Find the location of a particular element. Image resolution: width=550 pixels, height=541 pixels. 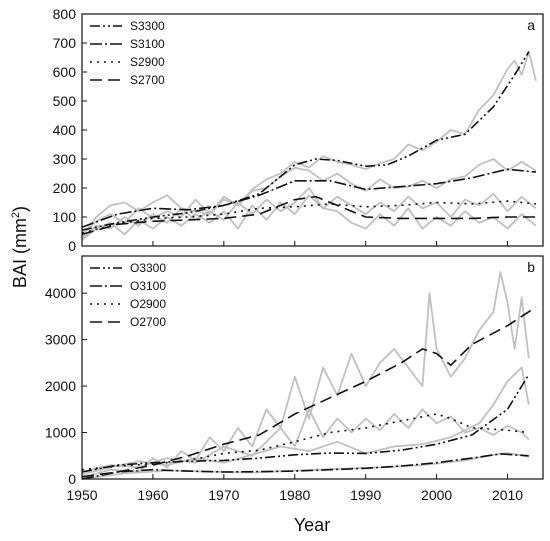

panel-b-letter: b is located at coordinates (531, 267).